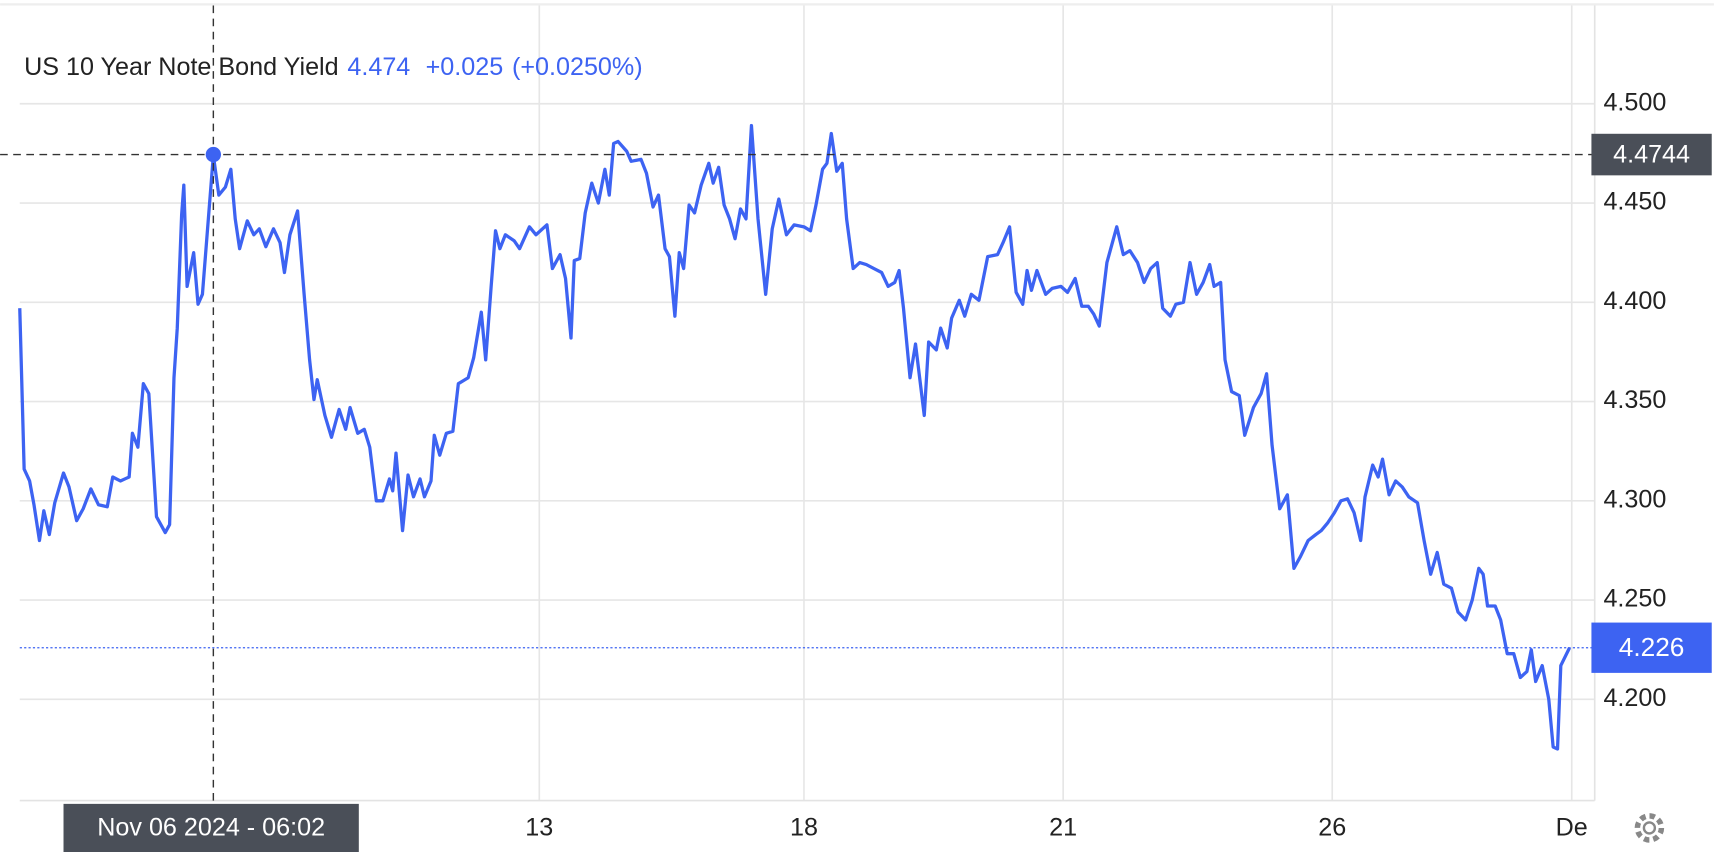 Image resolution: width=1714 pixels, height=852 pixels. What do you see at coordinates (1634, 499) in the screenshot?
I see `y-tick-label: 4.300` at bounding box center [1634, 499].